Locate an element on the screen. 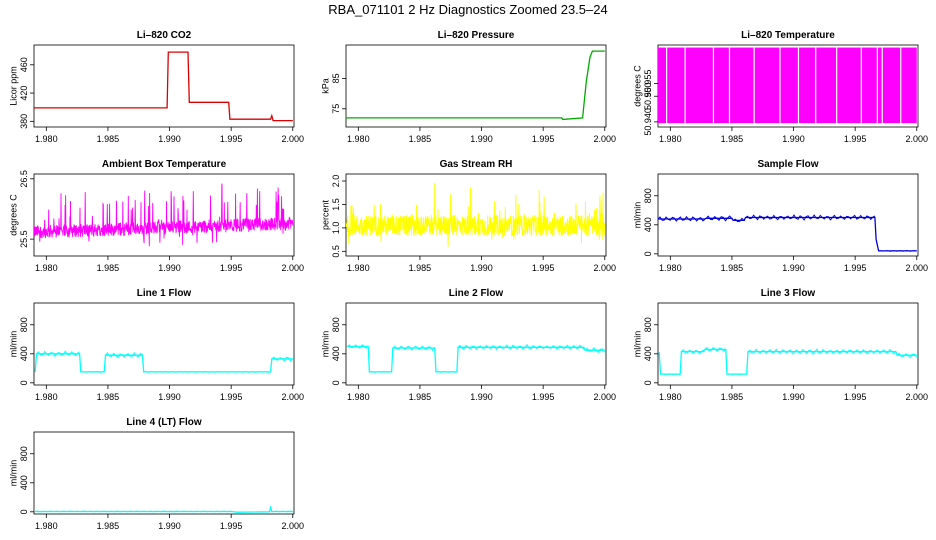  y-axis-label: Licor ppm is located at coordinates (13, 86).